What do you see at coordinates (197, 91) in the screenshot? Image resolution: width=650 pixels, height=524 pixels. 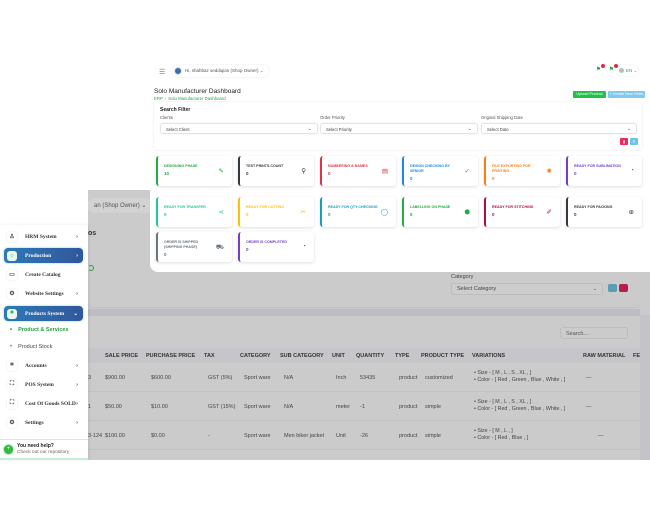 I see `page-title: Solo Manufacturer Dashboard` at bounding box center [197, 91].